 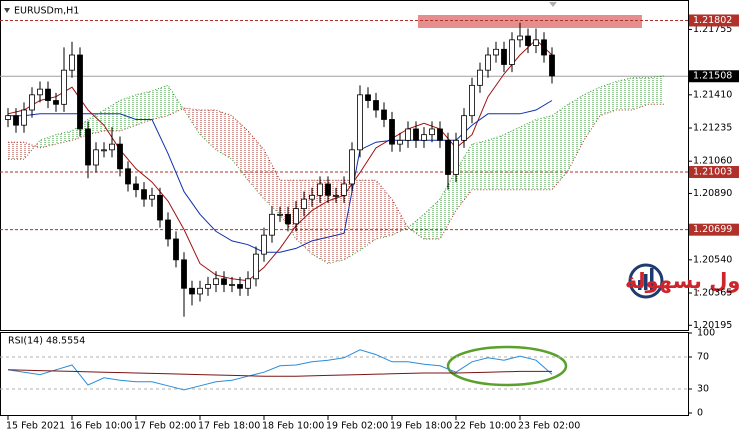 What do you see at coordinates (357, 426) in the screenshot?
I see `x-tick-label: 19 Feb 02:00` at bounding box center [357, 426].